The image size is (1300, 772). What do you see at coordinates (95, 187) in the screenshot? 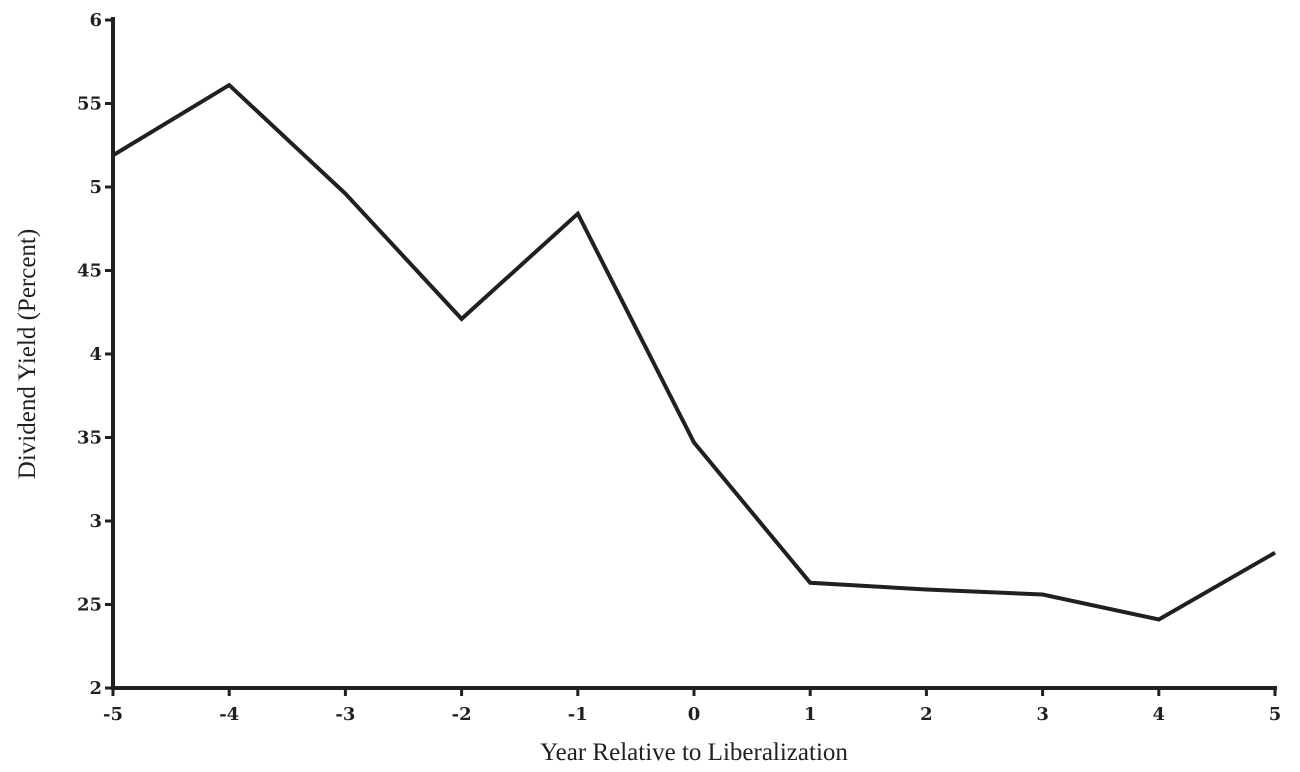
I see `y-tick-label: 5` at bounding box center [95, 187].